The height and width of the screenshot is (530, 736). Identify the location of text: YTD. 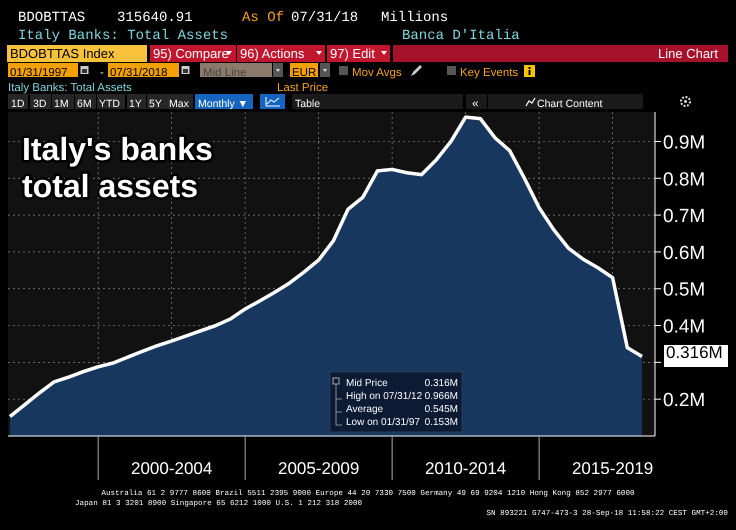
(109, 104).